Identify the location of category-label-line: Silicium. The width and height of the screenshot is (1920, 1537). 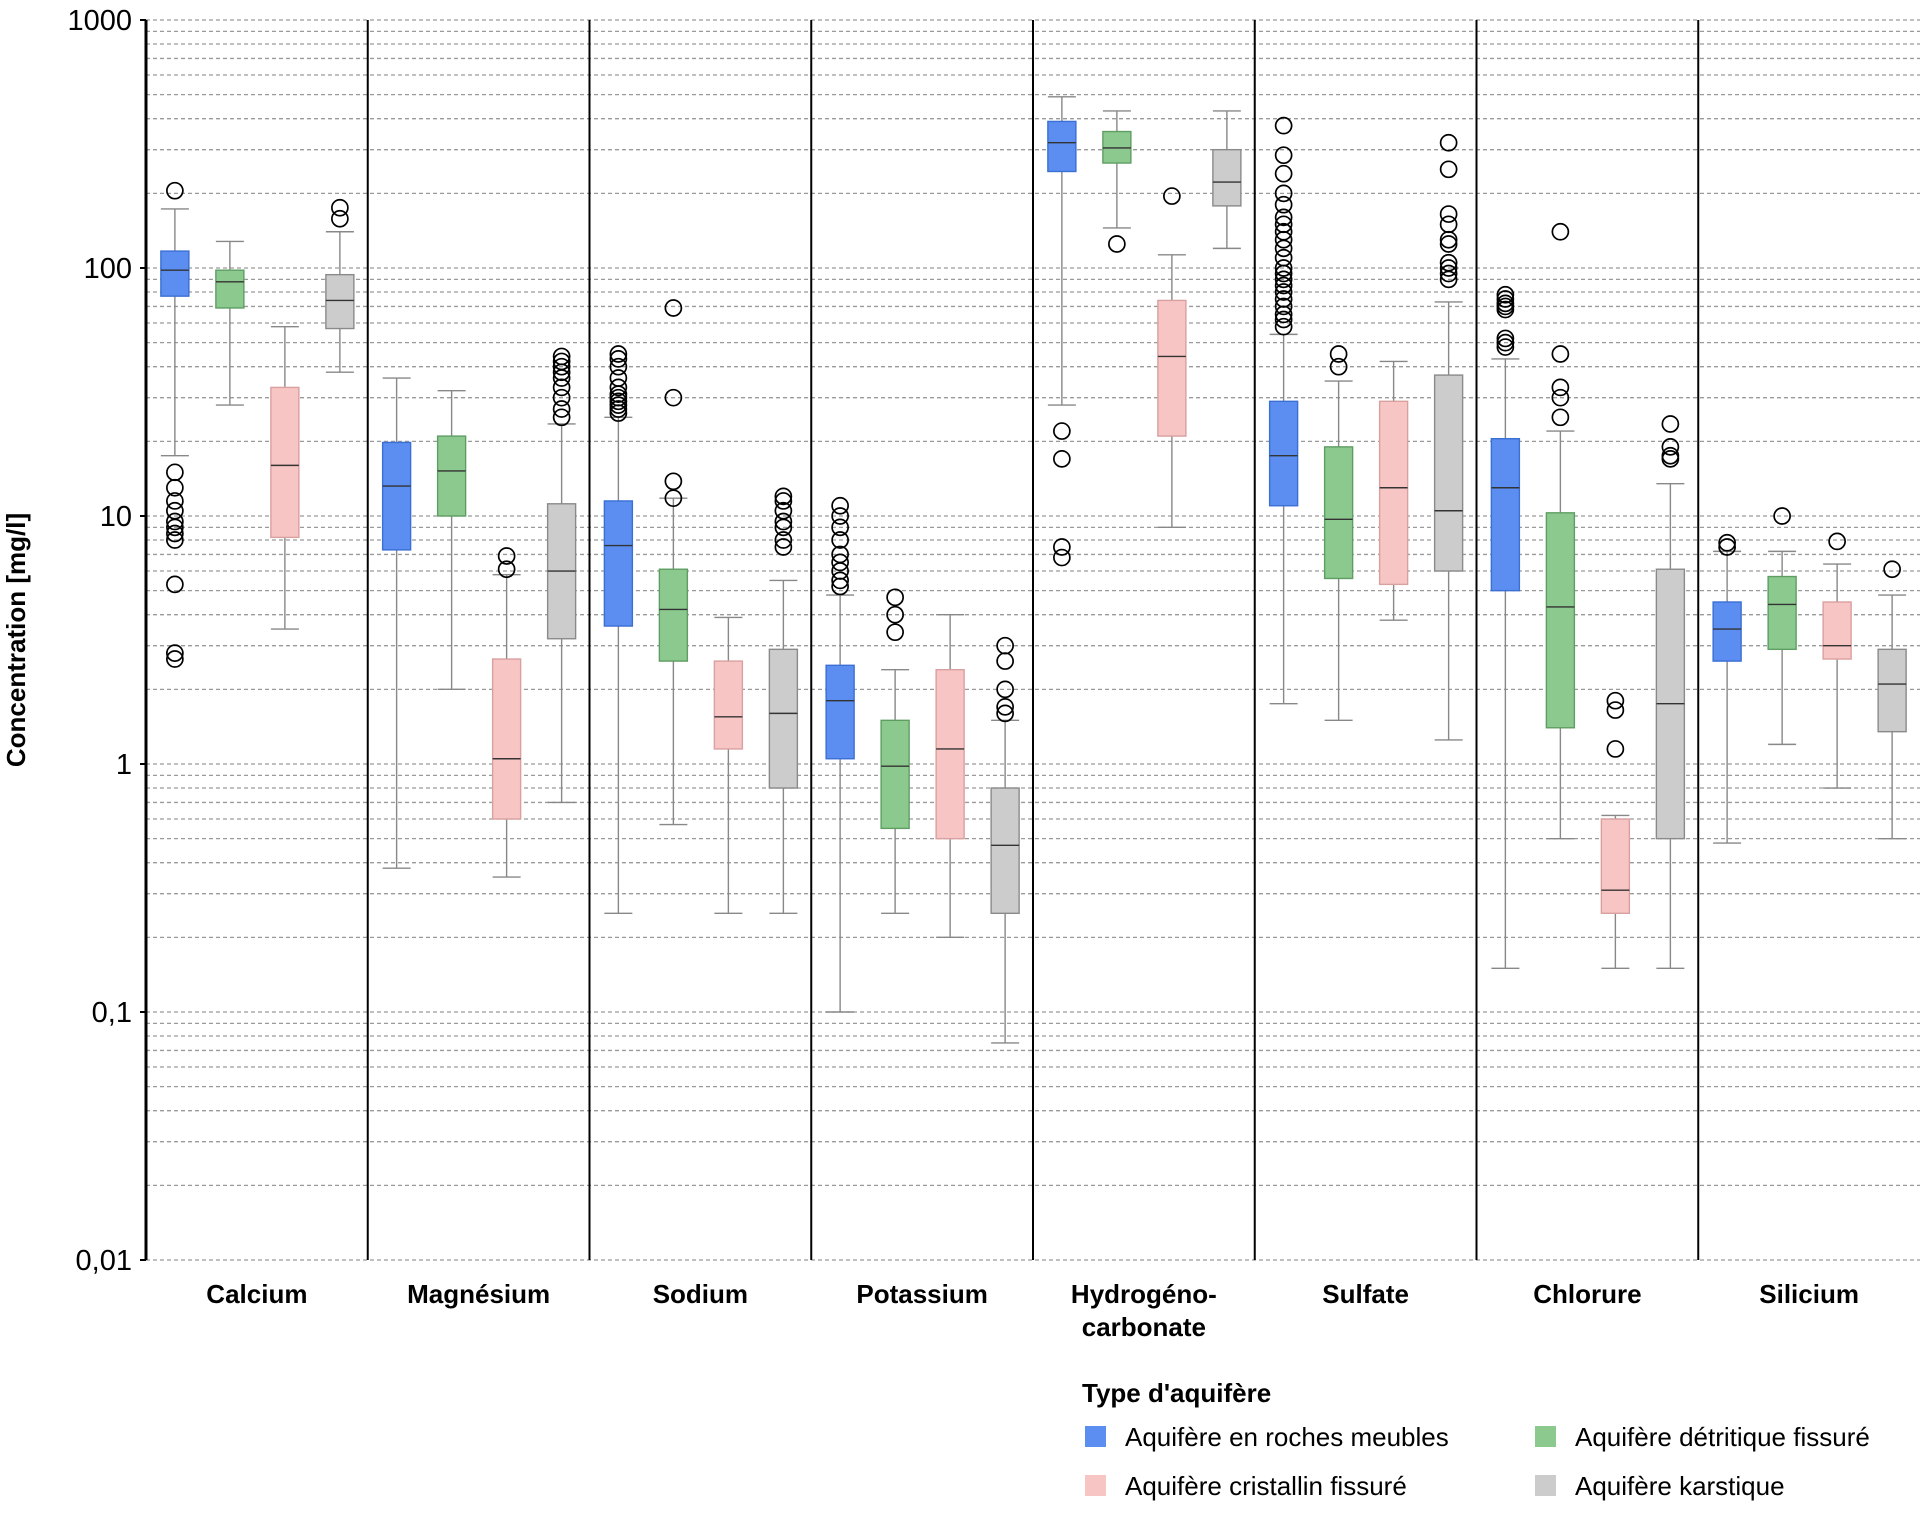
(1809, 1294).